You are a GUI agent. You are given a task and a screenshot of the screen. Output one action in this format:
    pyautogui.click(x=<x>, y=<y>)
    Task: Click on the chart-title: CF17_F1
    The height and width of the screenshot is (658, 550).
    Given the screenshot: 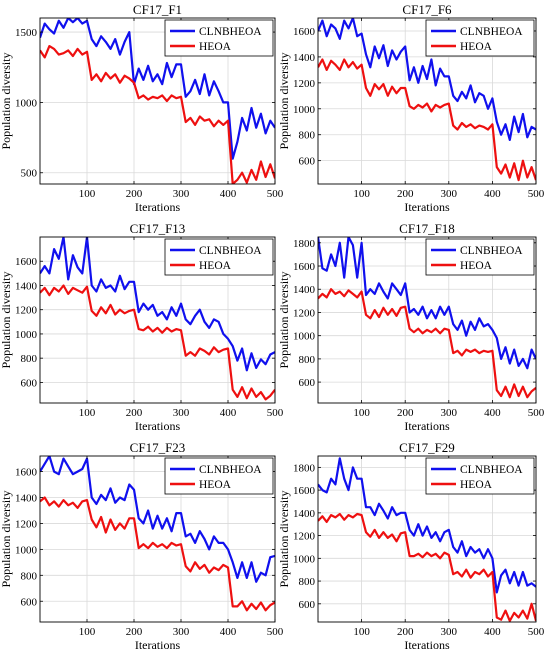 What is the action you would take?
    pyautogui.click(x=157, y=9)
    